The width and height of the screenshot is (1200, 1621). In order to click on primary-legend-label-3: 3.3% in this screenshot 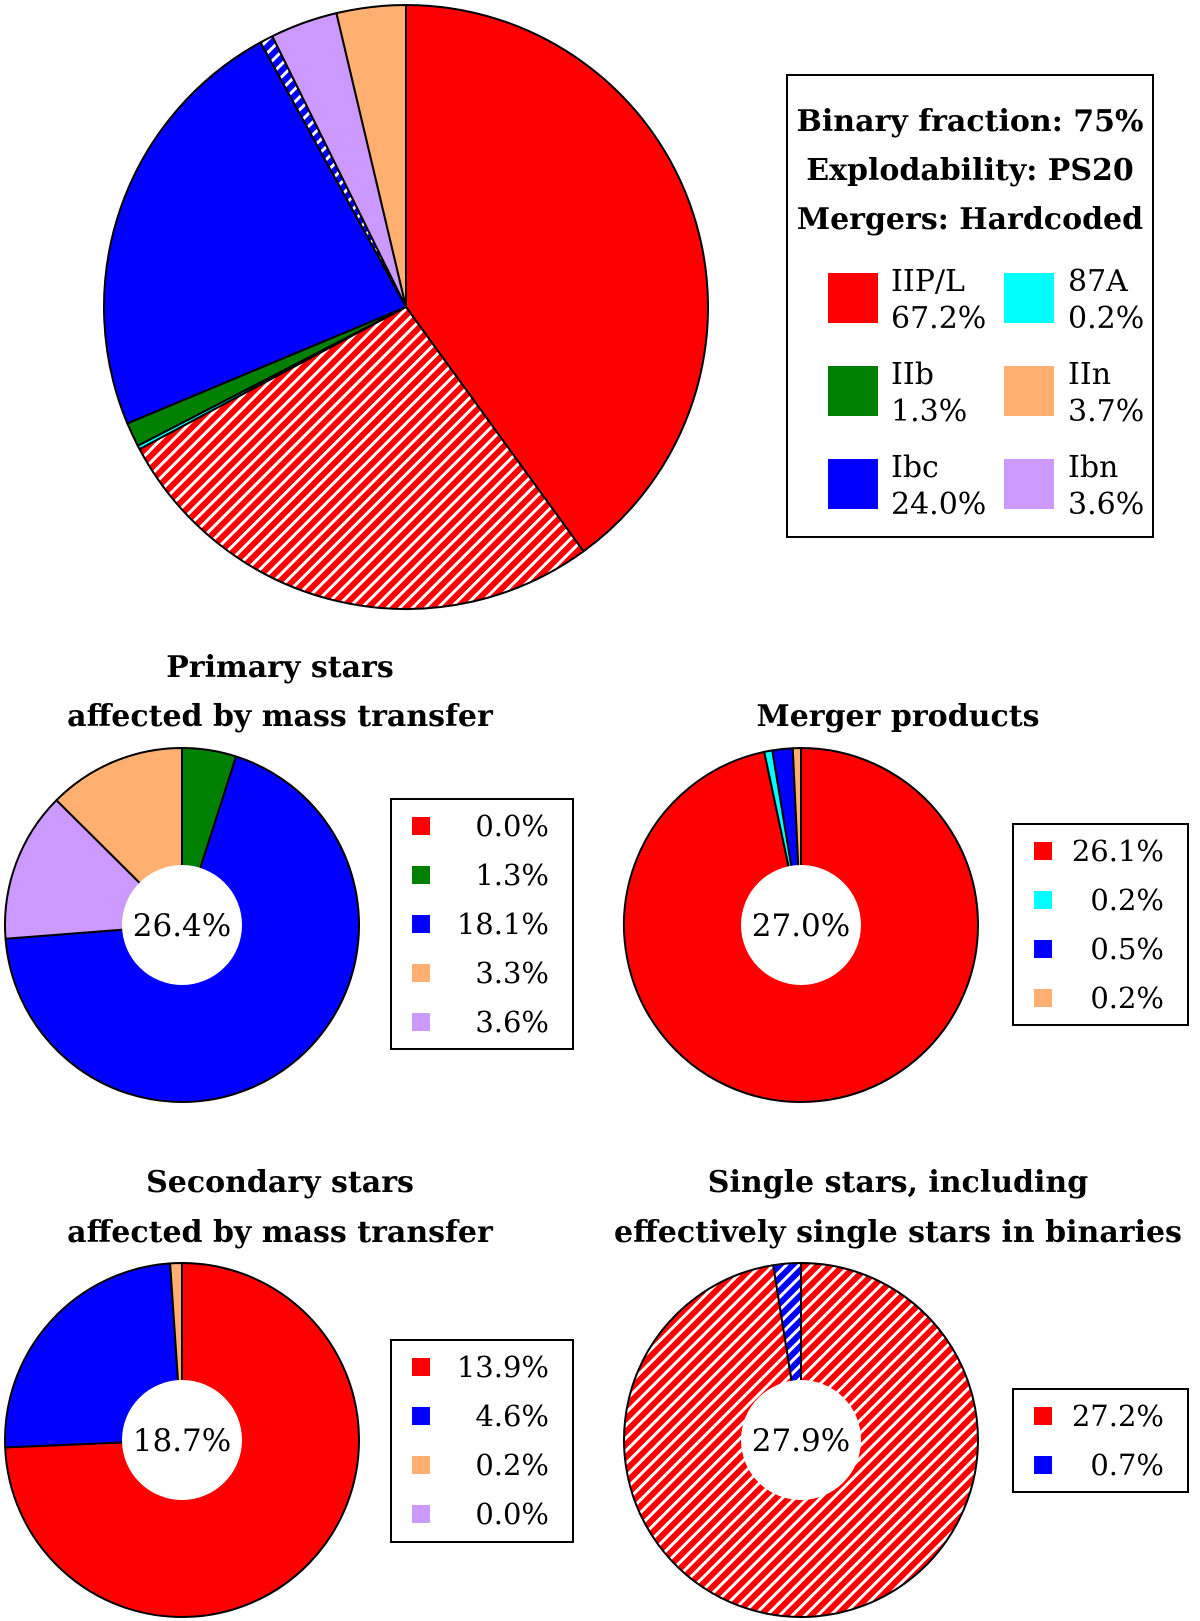, I will do `click(512, 973)`.